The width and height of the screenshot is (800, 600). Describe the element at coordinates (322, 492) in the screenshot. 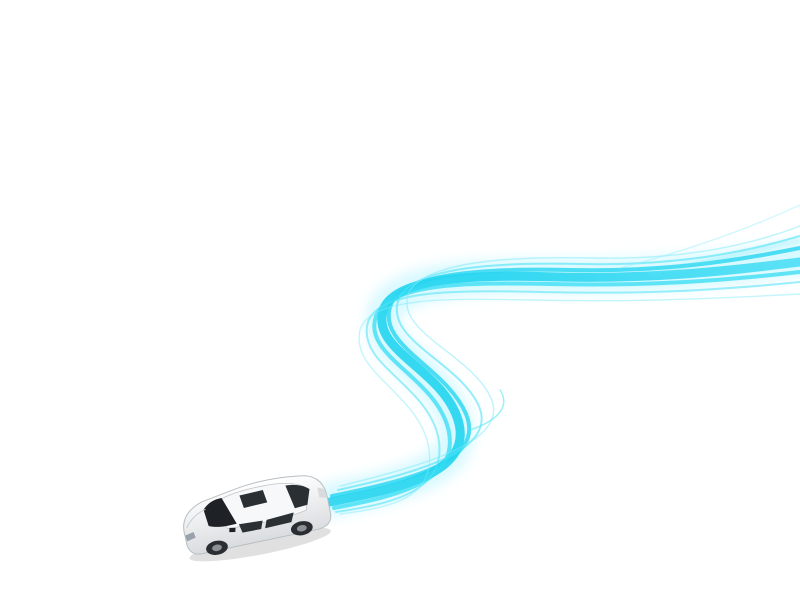

I see `car-tail-light` at that location.